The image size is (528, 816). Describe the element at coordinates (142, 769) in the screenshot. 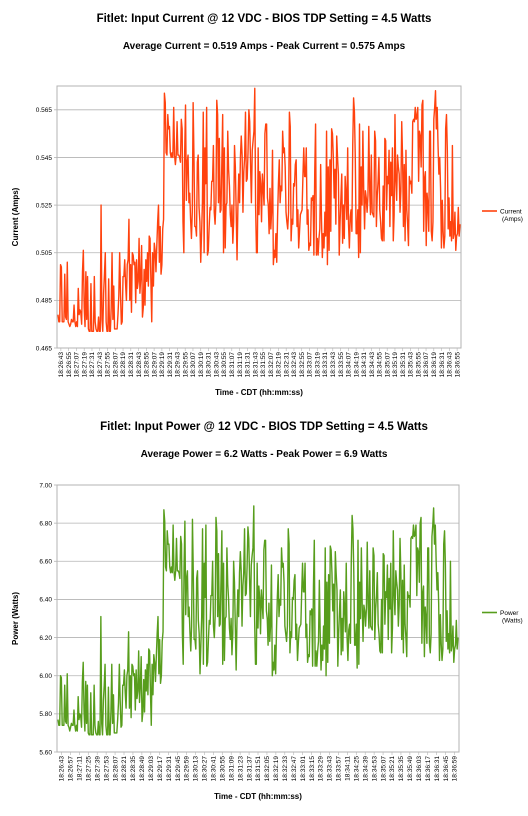

I see `x-tick-label: 18:28:49` at that location.